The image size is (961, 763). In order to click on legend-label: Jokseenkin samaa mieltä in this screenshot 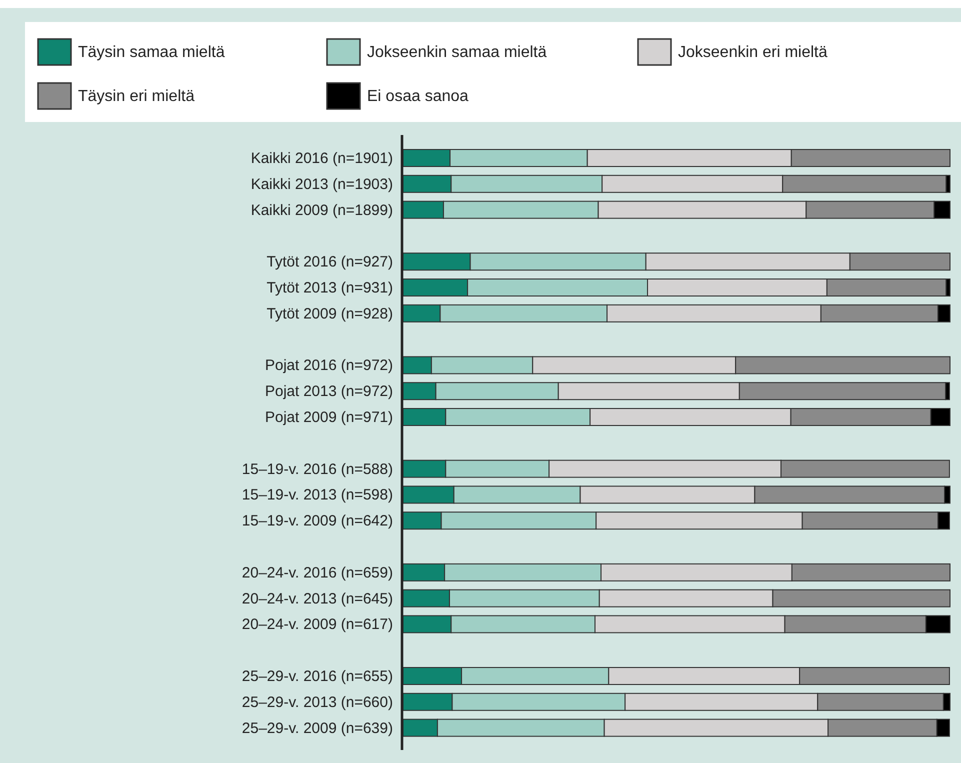, I will do `click(457, 52)`.